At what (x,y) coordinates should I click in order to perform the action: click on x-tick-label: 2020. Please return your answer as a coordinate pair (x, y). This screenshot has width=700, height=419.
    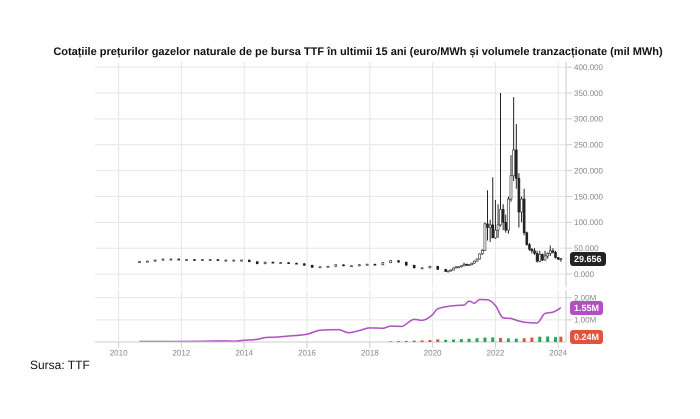
    Looking at the image, I should click on (433, 353).